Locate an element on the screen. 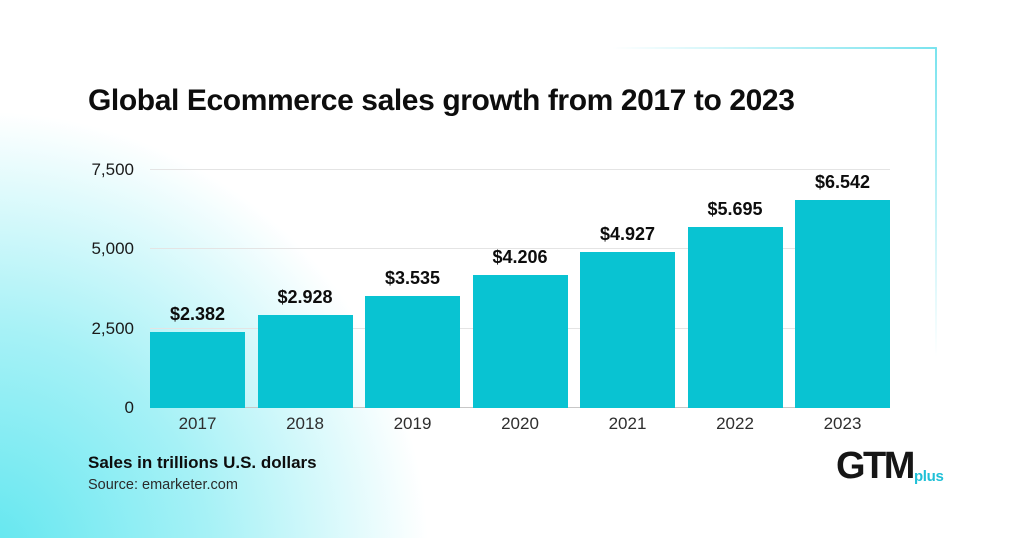  x-tick-label-2023: 2023 is located at coordinates (842, 423).